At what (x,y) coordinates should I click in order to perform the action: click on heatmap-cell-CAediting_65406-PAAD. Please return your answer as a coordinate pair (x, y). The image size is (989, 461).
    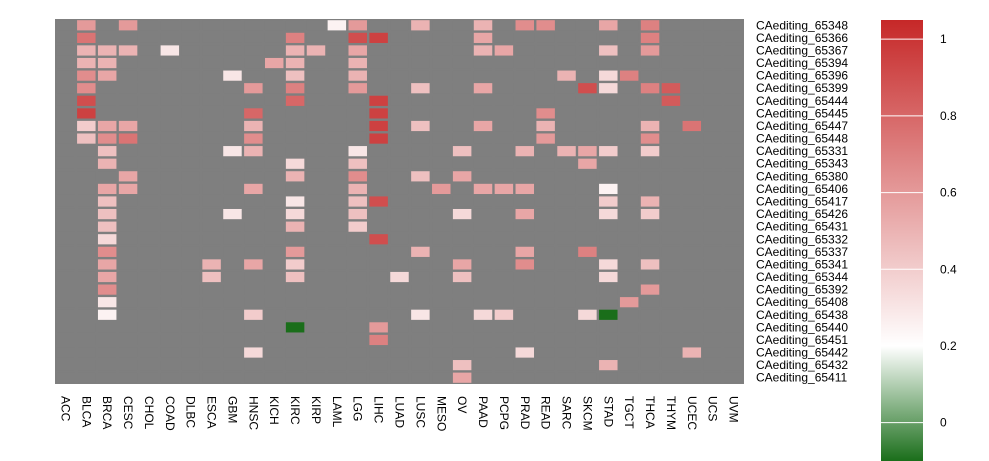
    Looking at the image, I should click on (483, 189).